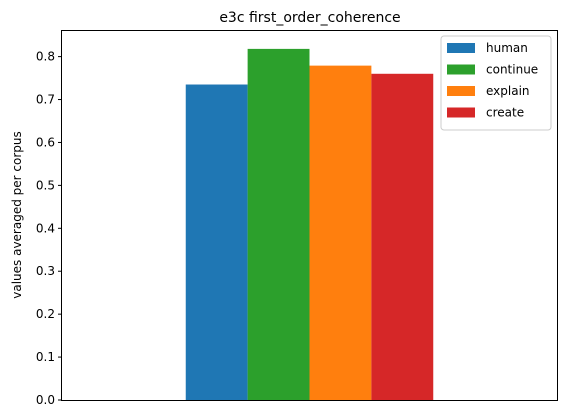  Describe the element at coordinates (507, 48) in the screenshot. I see `legend-label-human: human` at that location.